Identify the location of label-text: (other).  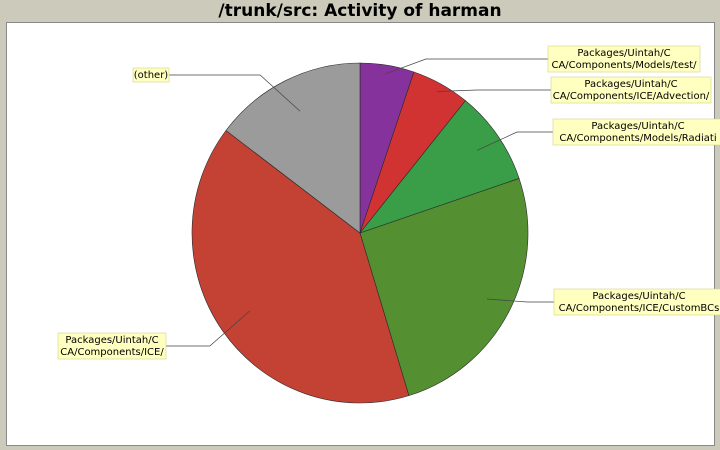
(151, 75).